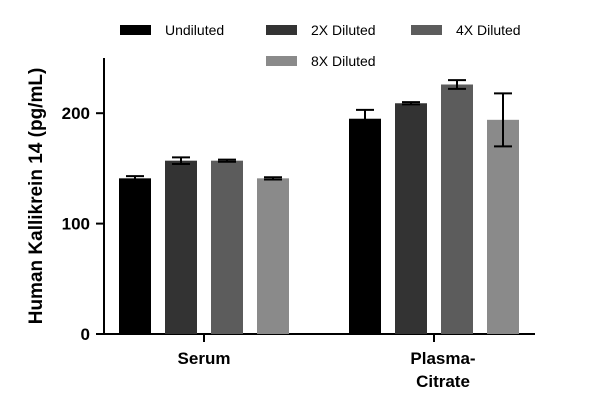 The height and width of the screenshot is (414, 600). What do you see at coordinates (85, 334) in the screenshot?
I see `y-tick-label-0: 0` at bounding box center [85, 334].